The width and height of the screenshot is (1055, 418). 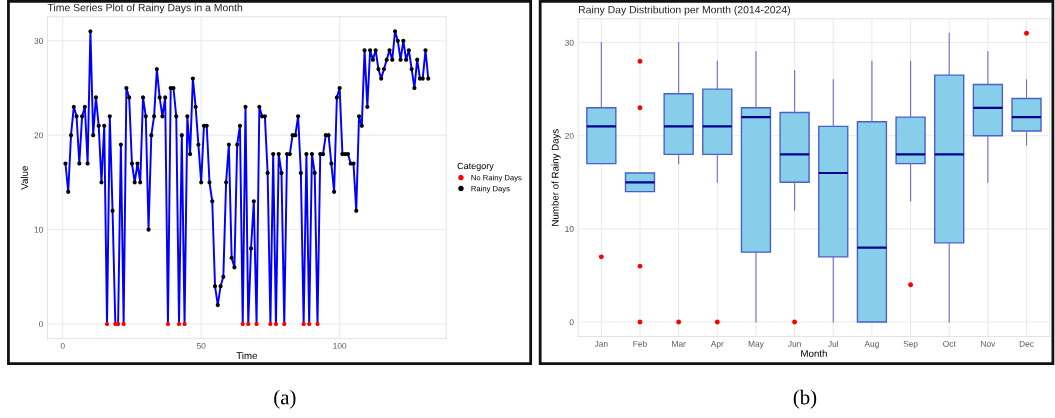 What do you see at coordinates (24, 178) in the screenshot?
I see `y-axis-title: Value` at bounding box center [24, 178].